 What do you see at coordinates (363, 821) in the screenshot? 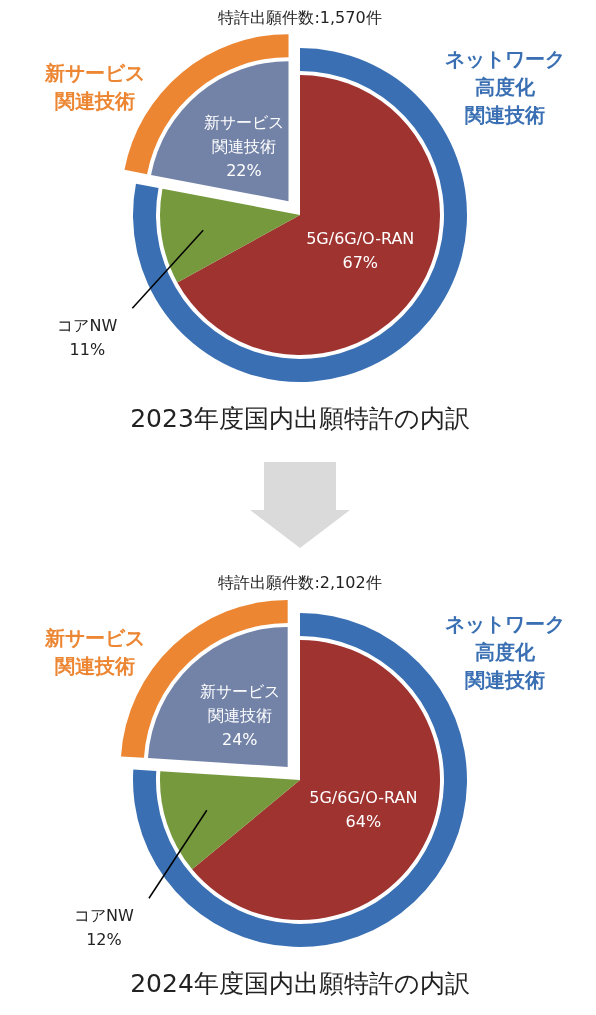
I see `data-label: 64%` at bounding box center [363, 821].